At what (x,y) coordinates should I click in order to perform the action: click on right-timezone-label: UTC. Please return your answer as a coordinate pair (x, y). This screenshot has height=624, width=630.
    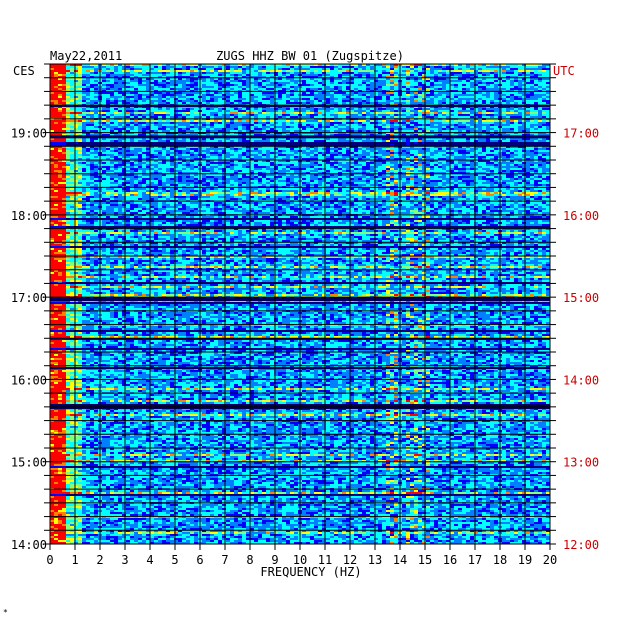
    Looking at the image, I should click on (564, 71).